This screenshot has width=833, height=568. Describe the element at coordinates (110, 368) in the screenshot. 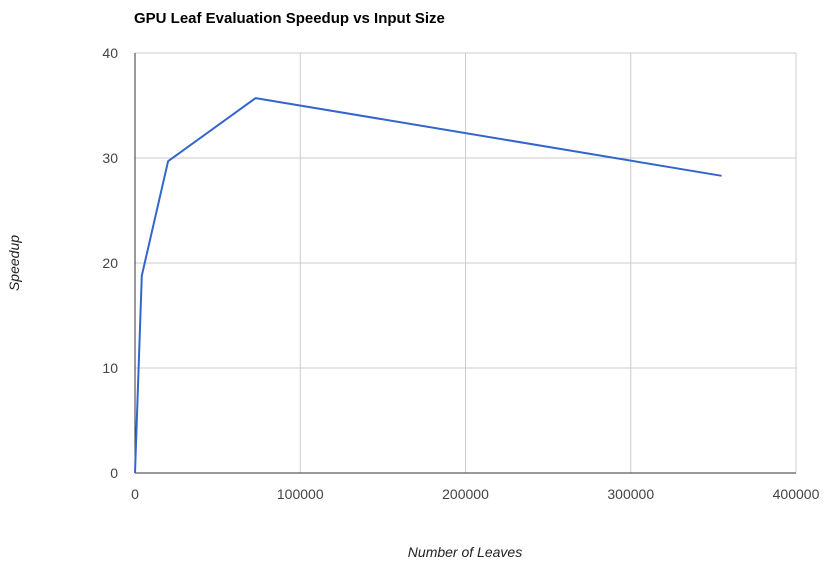

I see `y-tick-label: 10` at that location.